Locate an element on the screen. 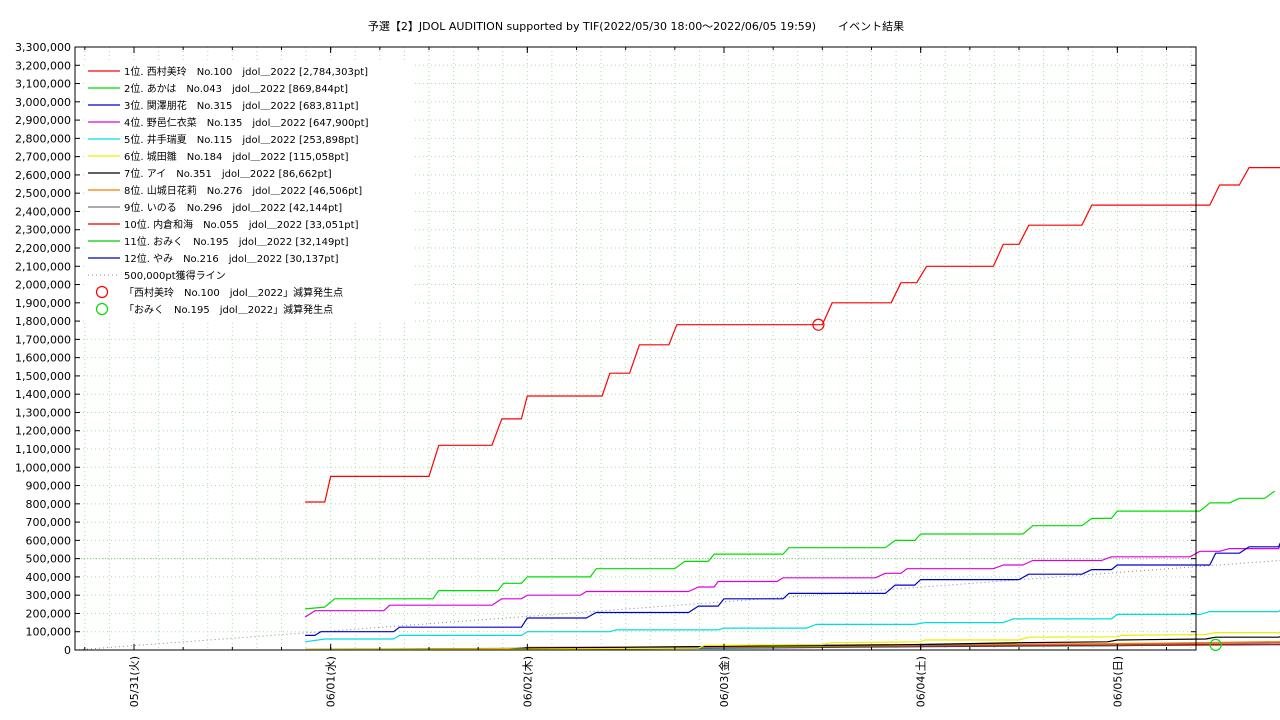 The image size is (1280, 720). y-tick-label: 3,100,000 is located at coordinates (43, 84).